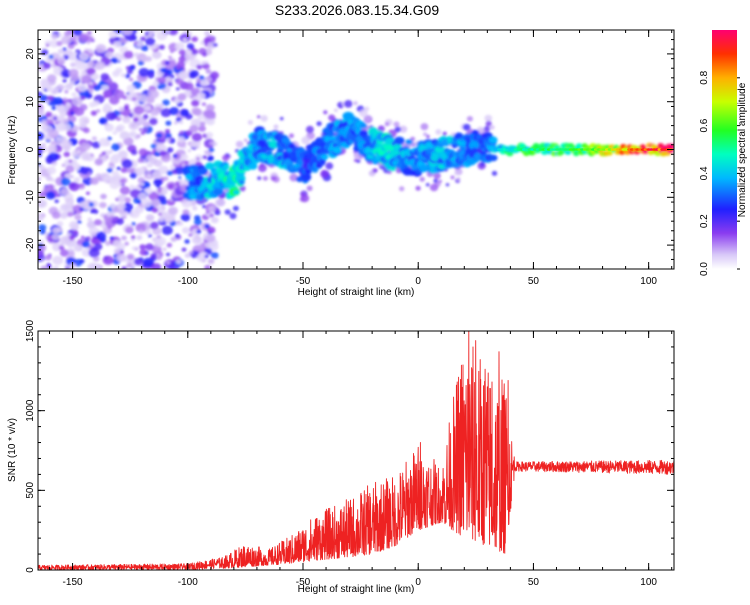  I want to click on x-tick-label: 50, so click(534, 281).